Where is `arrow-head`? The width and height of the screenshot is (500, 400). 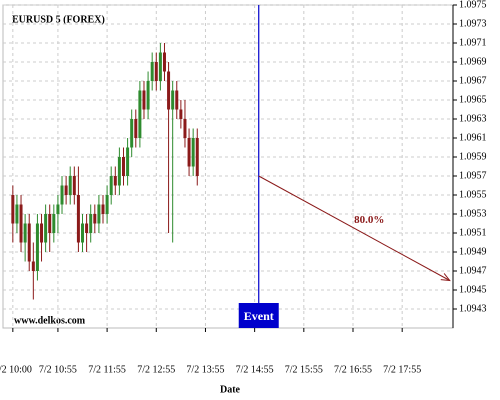 arrow-head is located at coordinates (445, 277).